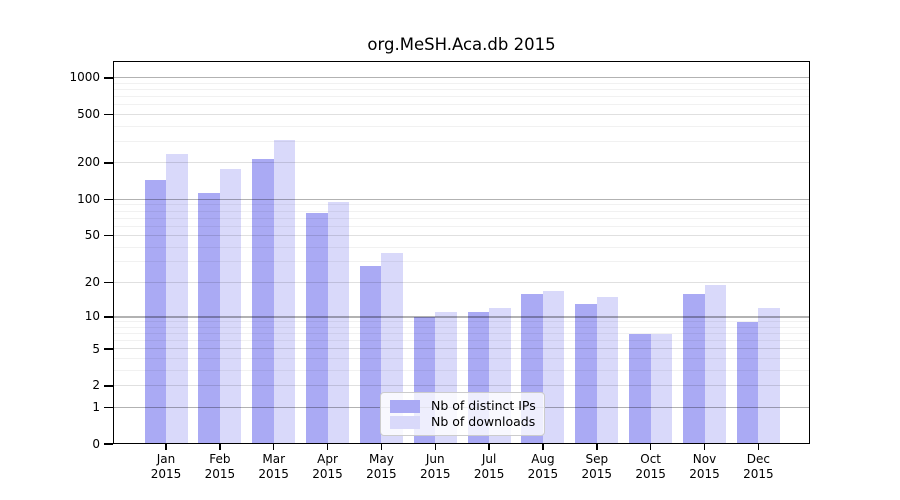 This screenshot has height=500, width=900. Describe the element at coordinates (317, 328) in the screenshot. I see `bar-ips-apr` at that location.